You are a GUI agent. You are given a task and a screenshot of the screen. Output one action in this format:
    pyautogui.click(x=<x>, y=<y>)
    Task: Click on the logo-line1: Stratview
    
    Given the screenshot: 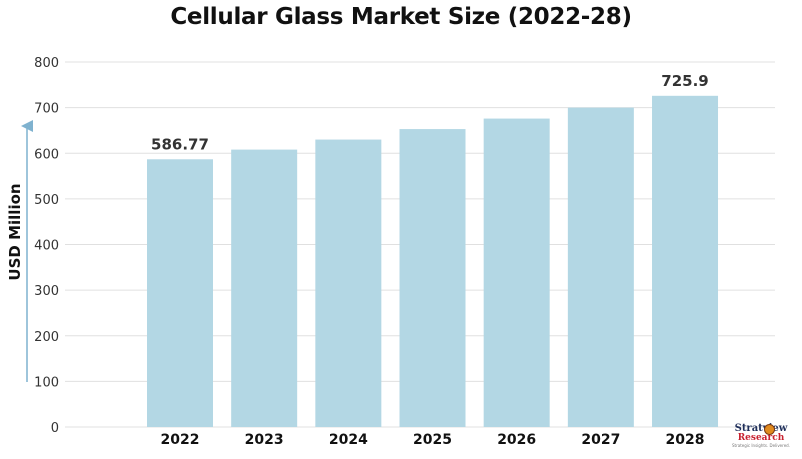 What is the action you would take?
    pyautogui.click(x=761, y=428)
    